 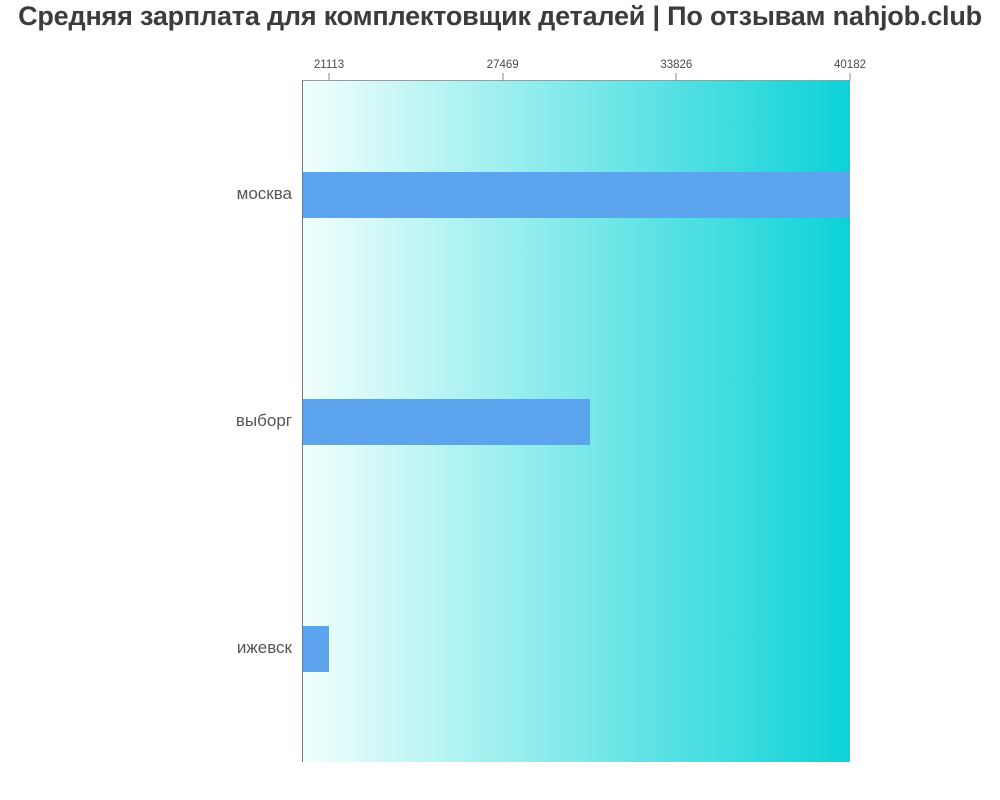 I want to click on category-label: москва, so click(x=264, y=193).